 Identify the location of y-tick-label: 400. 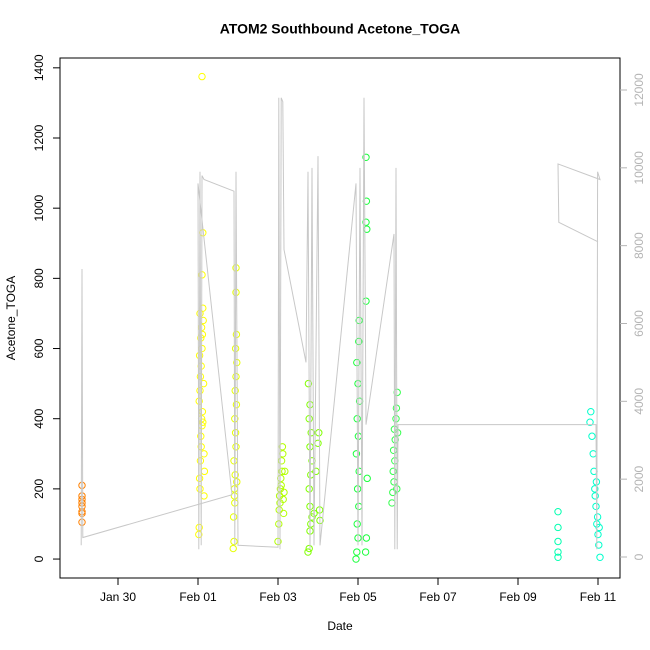
(39, 418).